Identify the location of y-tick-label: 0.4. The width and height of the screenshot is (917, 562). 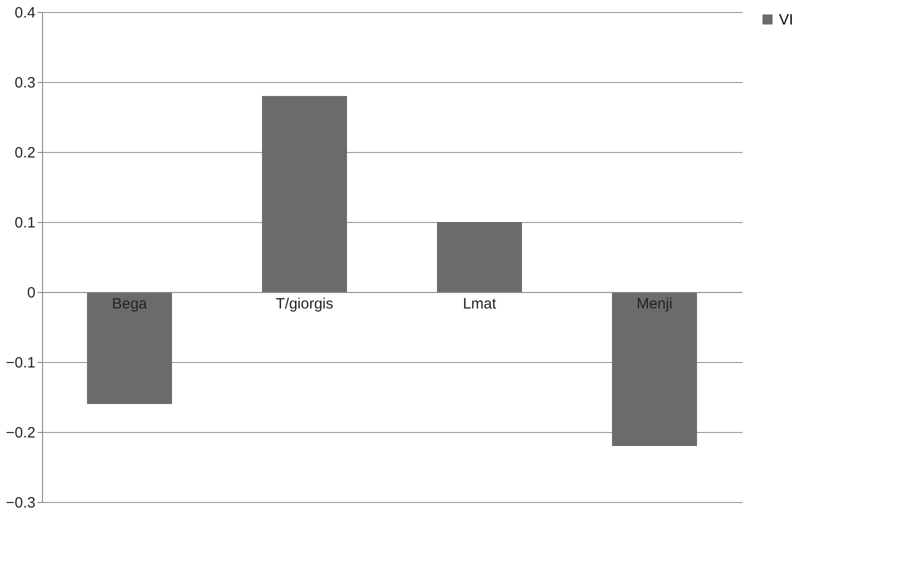
(25, 13).